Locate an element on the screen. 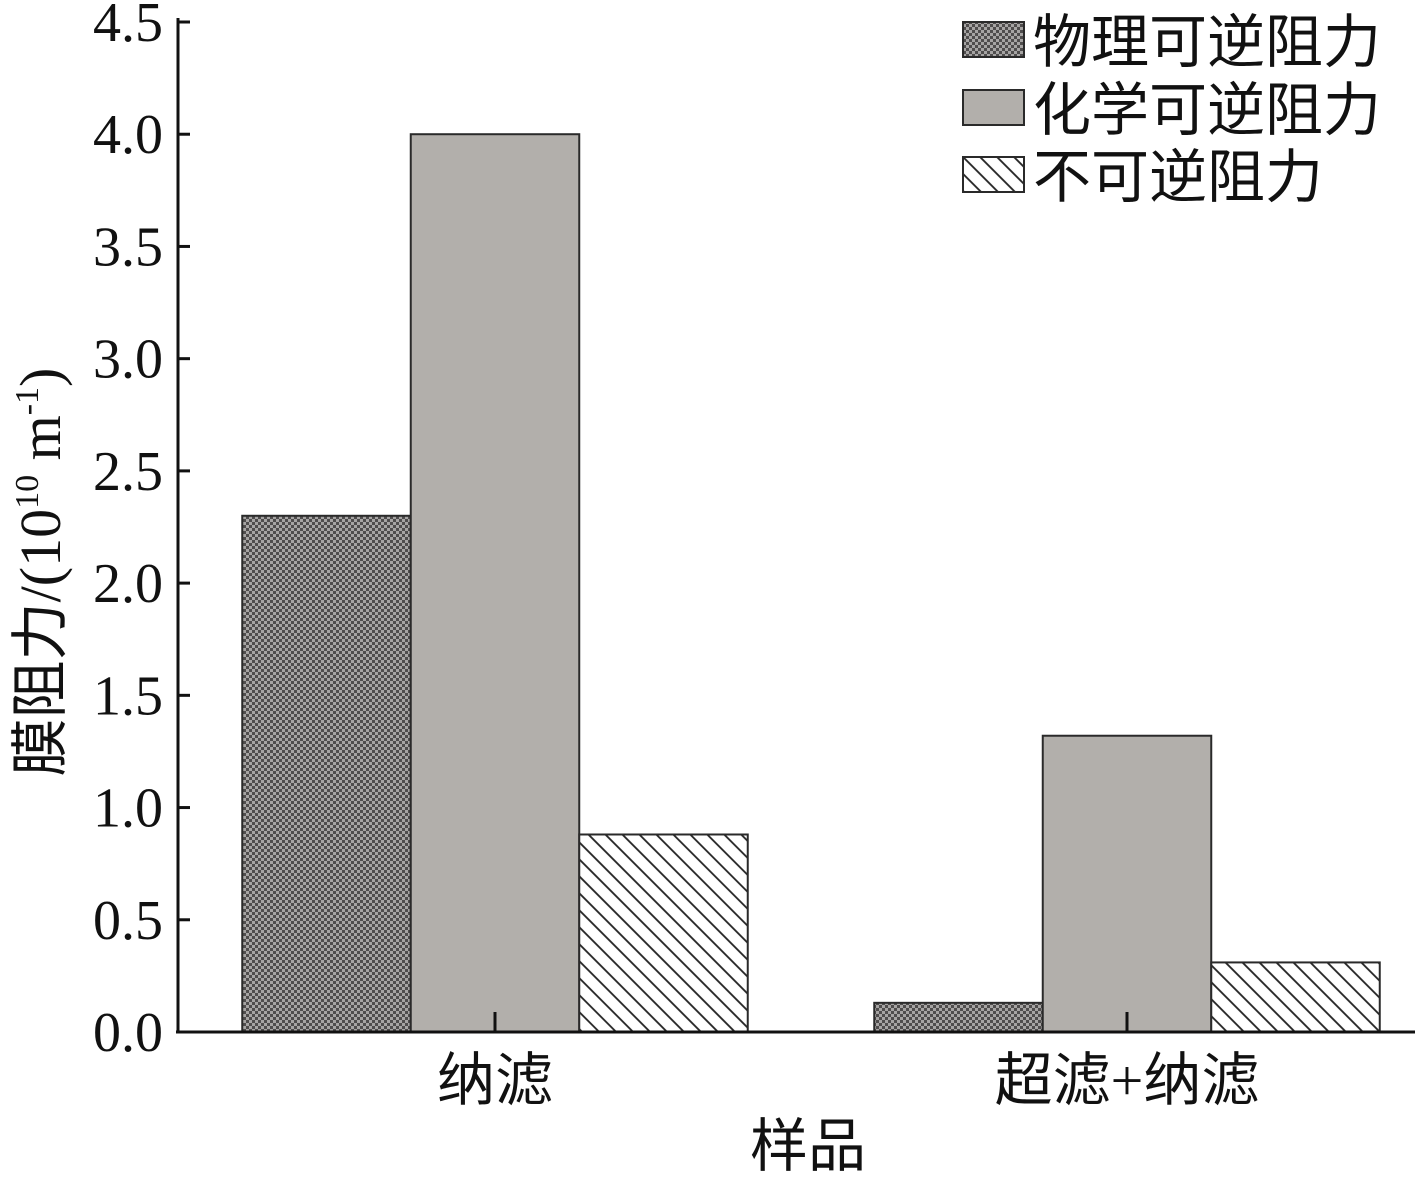 This screenshot has height=1181, width=1417. y-tick-label: 0.0 is located at coordinates (128, 1033).